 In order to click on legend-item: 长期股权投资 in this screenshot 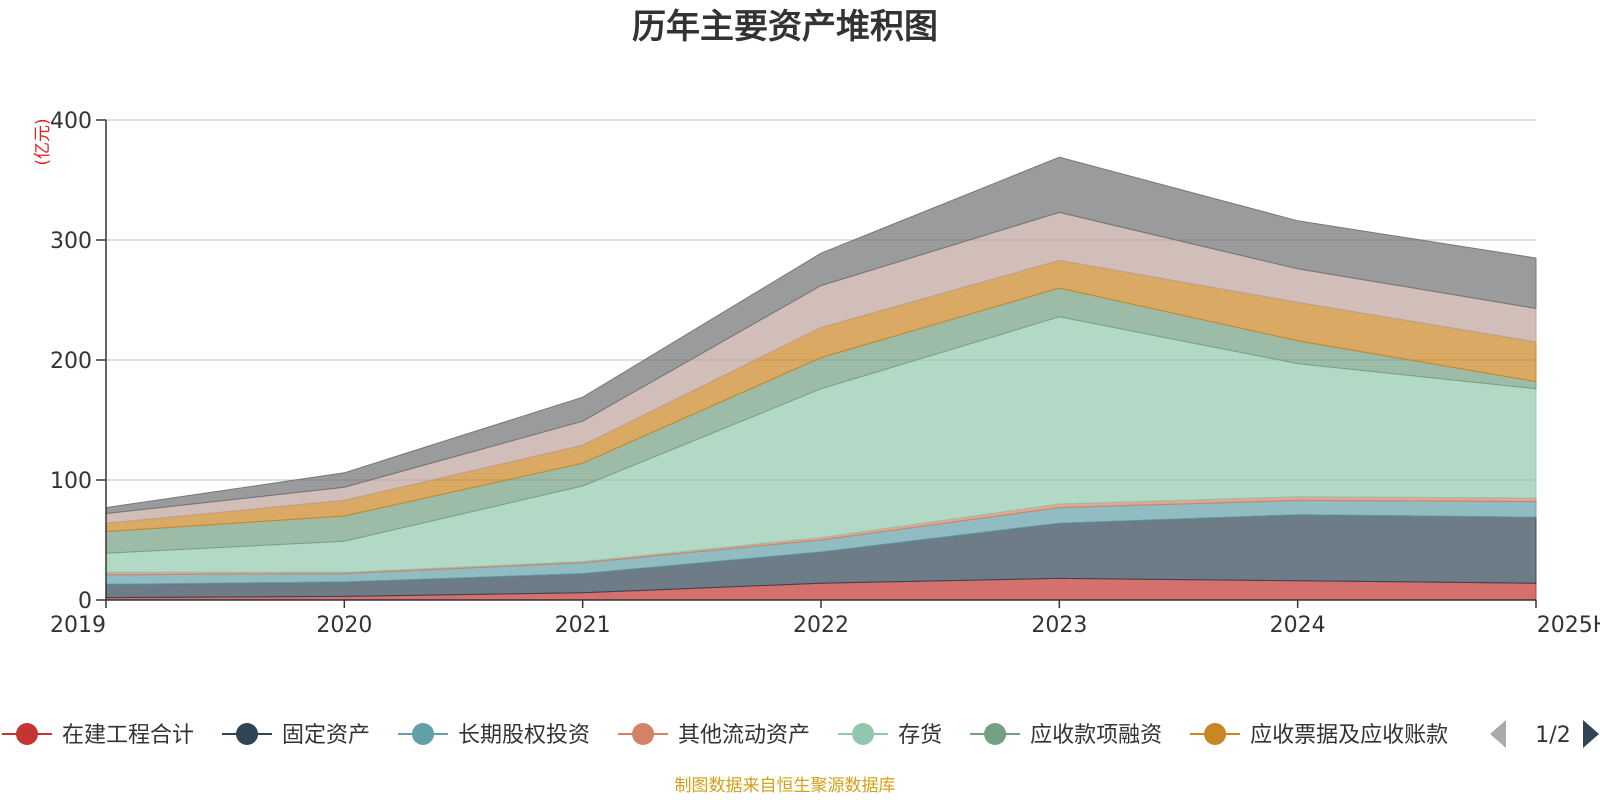, I will do `click(494, 735)`.